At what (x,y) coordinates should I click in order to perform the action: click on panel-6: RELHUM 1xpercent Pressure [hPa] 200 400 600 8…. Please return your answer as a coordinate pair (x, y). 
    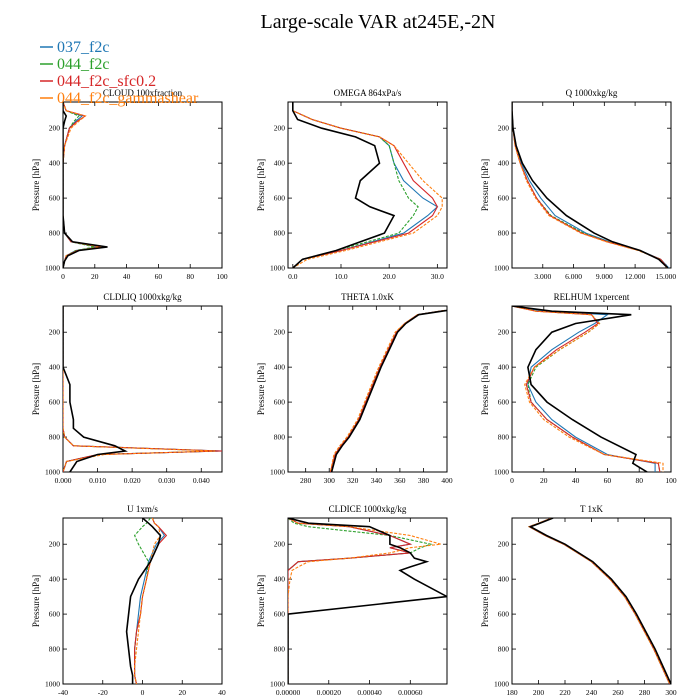
    Looking at the image, I should click on (578, 388).